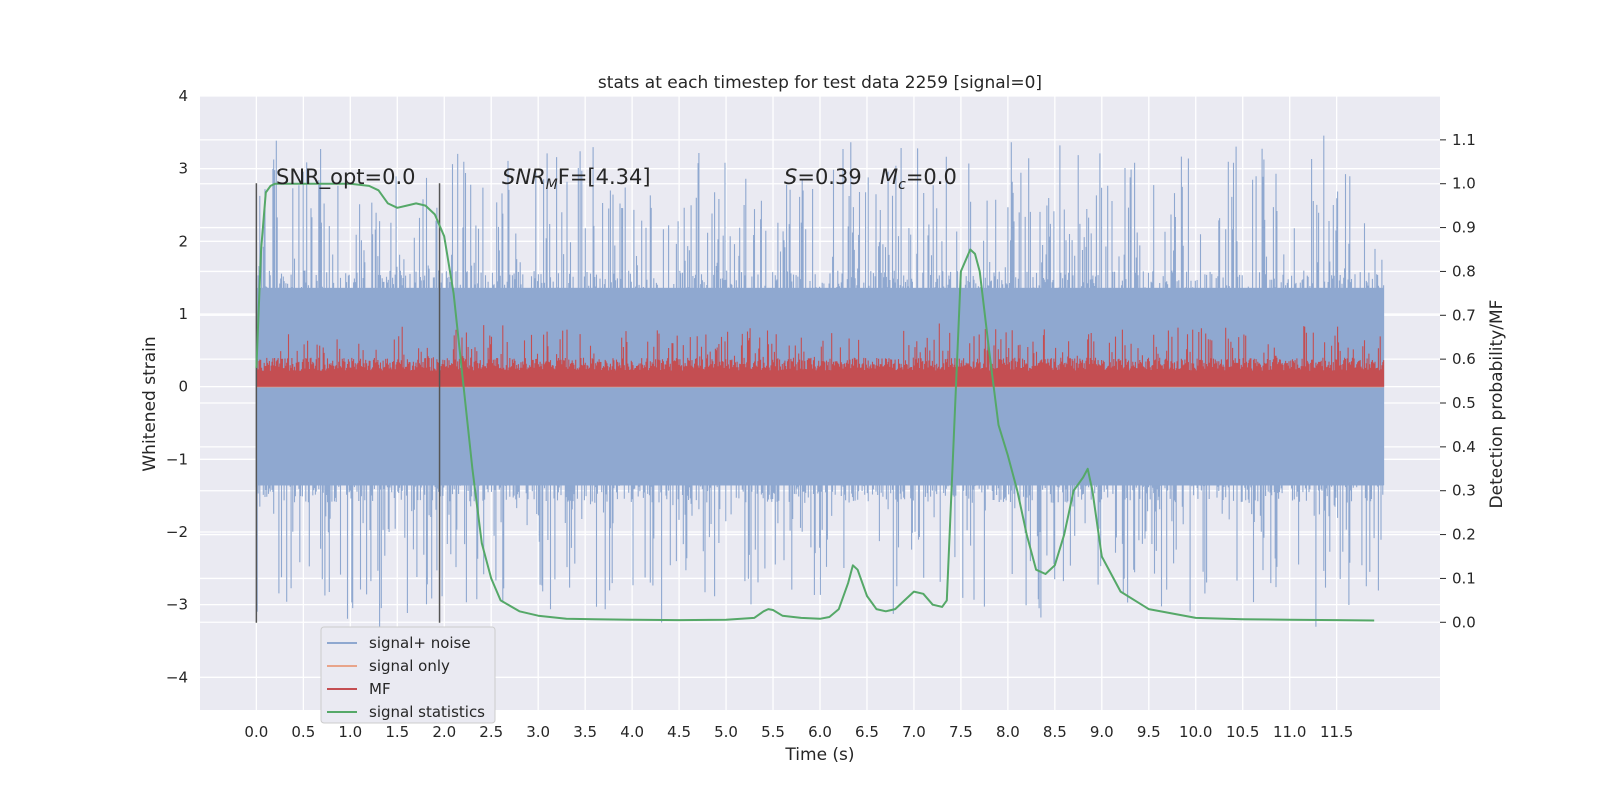 Image resolution: width=1600 pixels, height=804 pixels. Describe the element at coordinates (961, 732) in the screenshot. I see `x-tick-label: 7.5` at that location.